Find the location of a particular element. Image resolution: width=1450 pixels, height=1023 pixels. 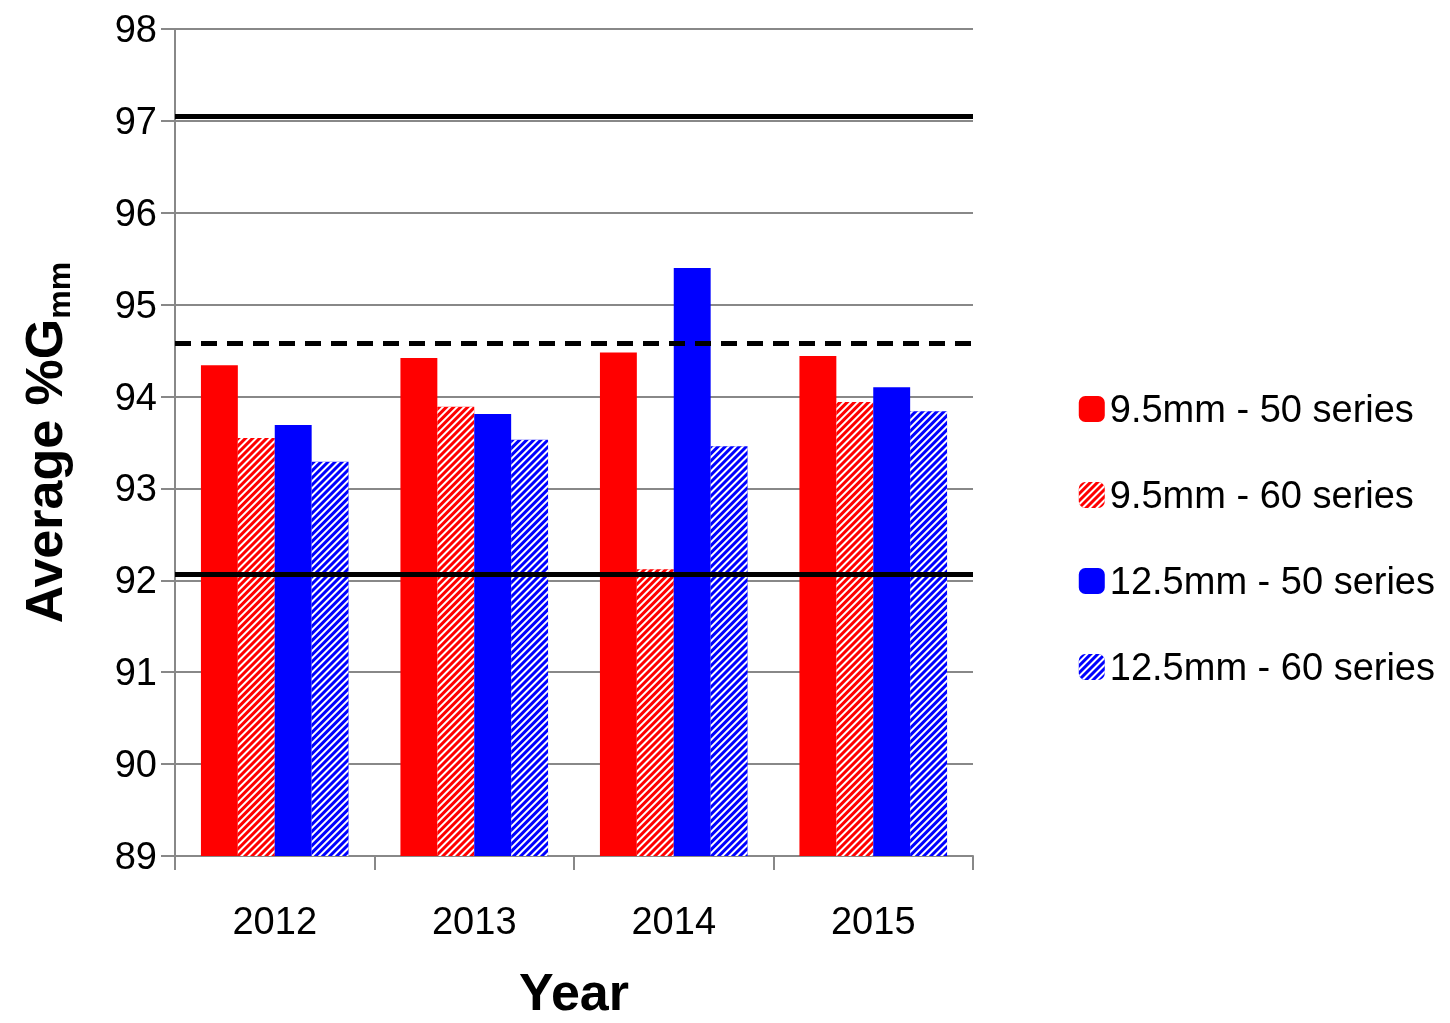

legend-label: 12.5mm - 60 series is located at coordinates (1272, 667).